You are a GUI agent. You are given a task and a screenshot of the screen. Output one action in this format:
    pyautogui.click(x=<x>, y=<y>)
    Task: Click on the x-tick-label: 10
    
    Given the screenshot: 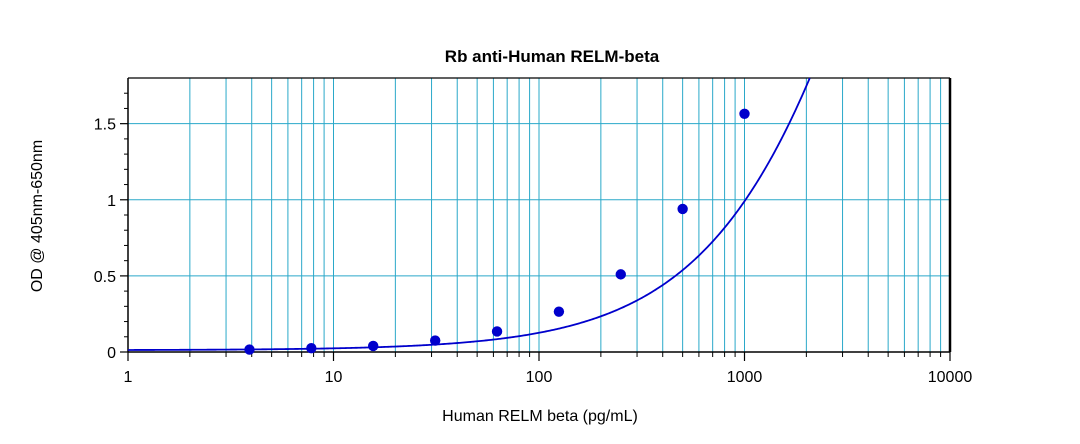 What is the action you would take?
    pyautogui.click(x=334, y=377)
    